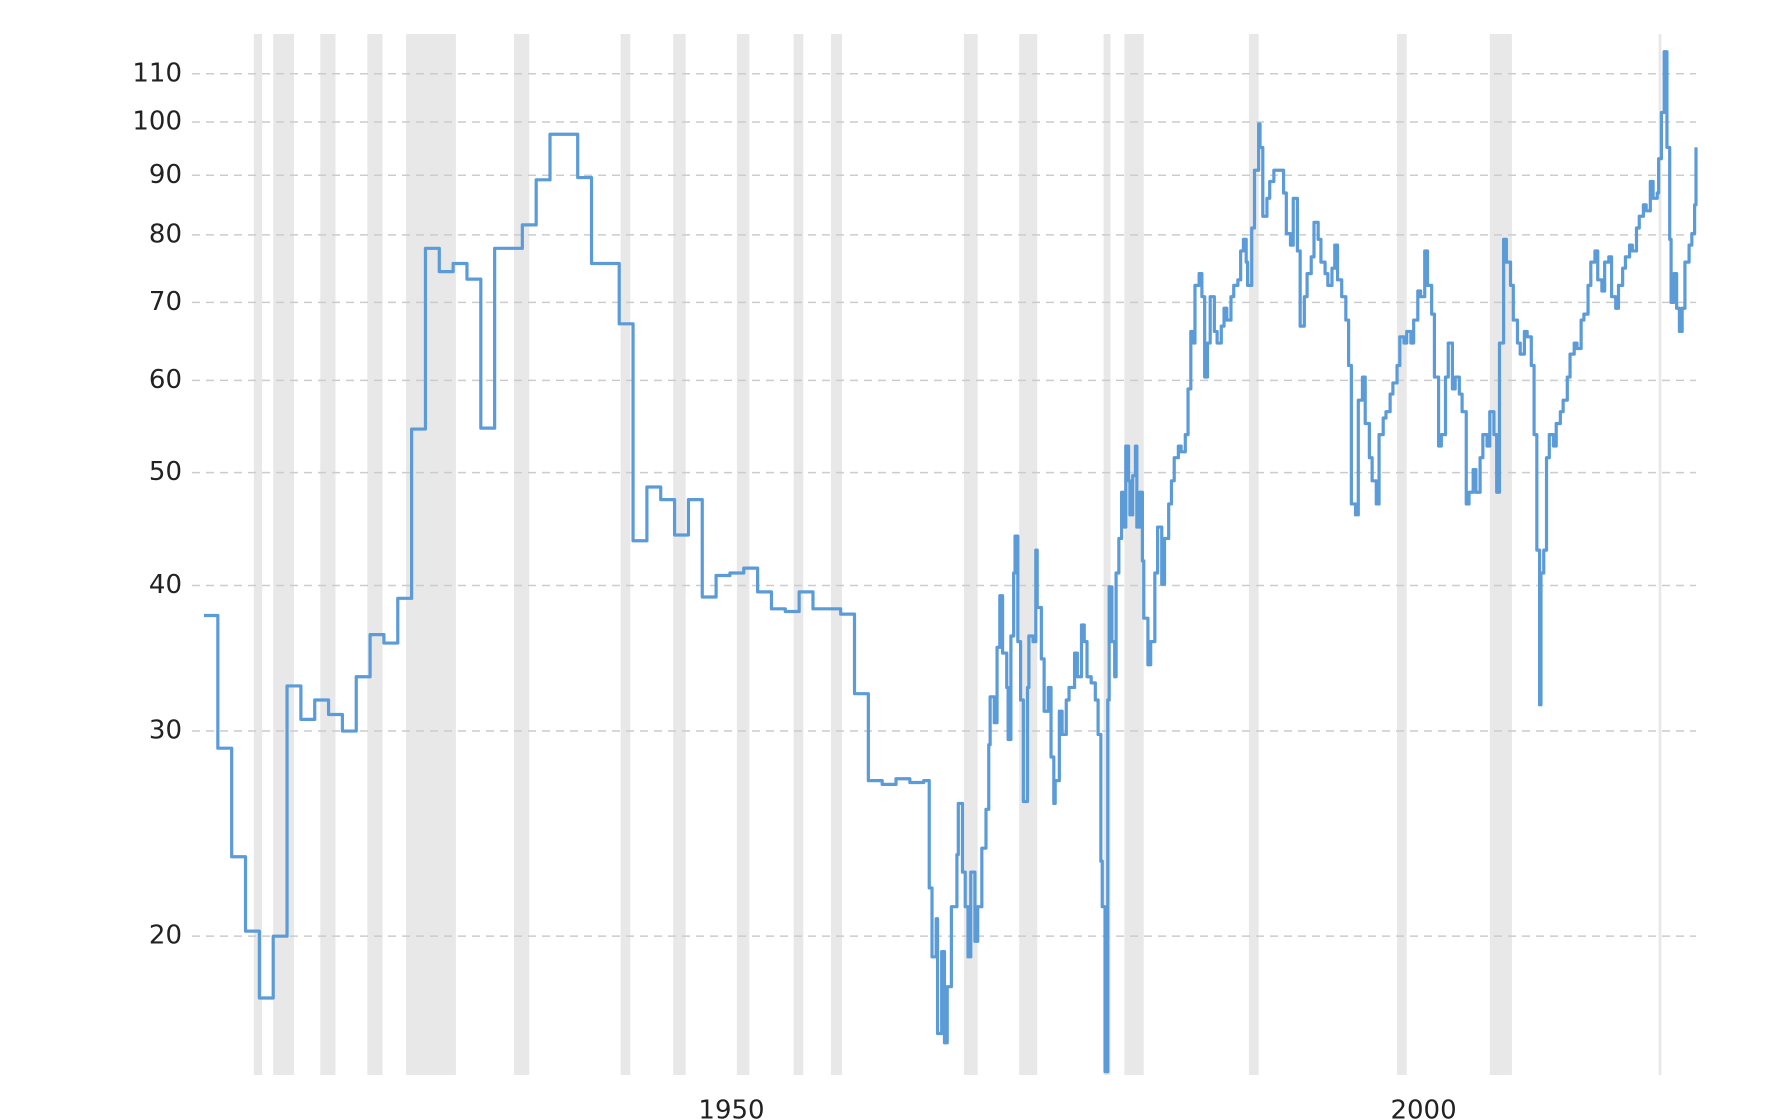  I want to click on y-tick-label: 70, so click(165, 302).